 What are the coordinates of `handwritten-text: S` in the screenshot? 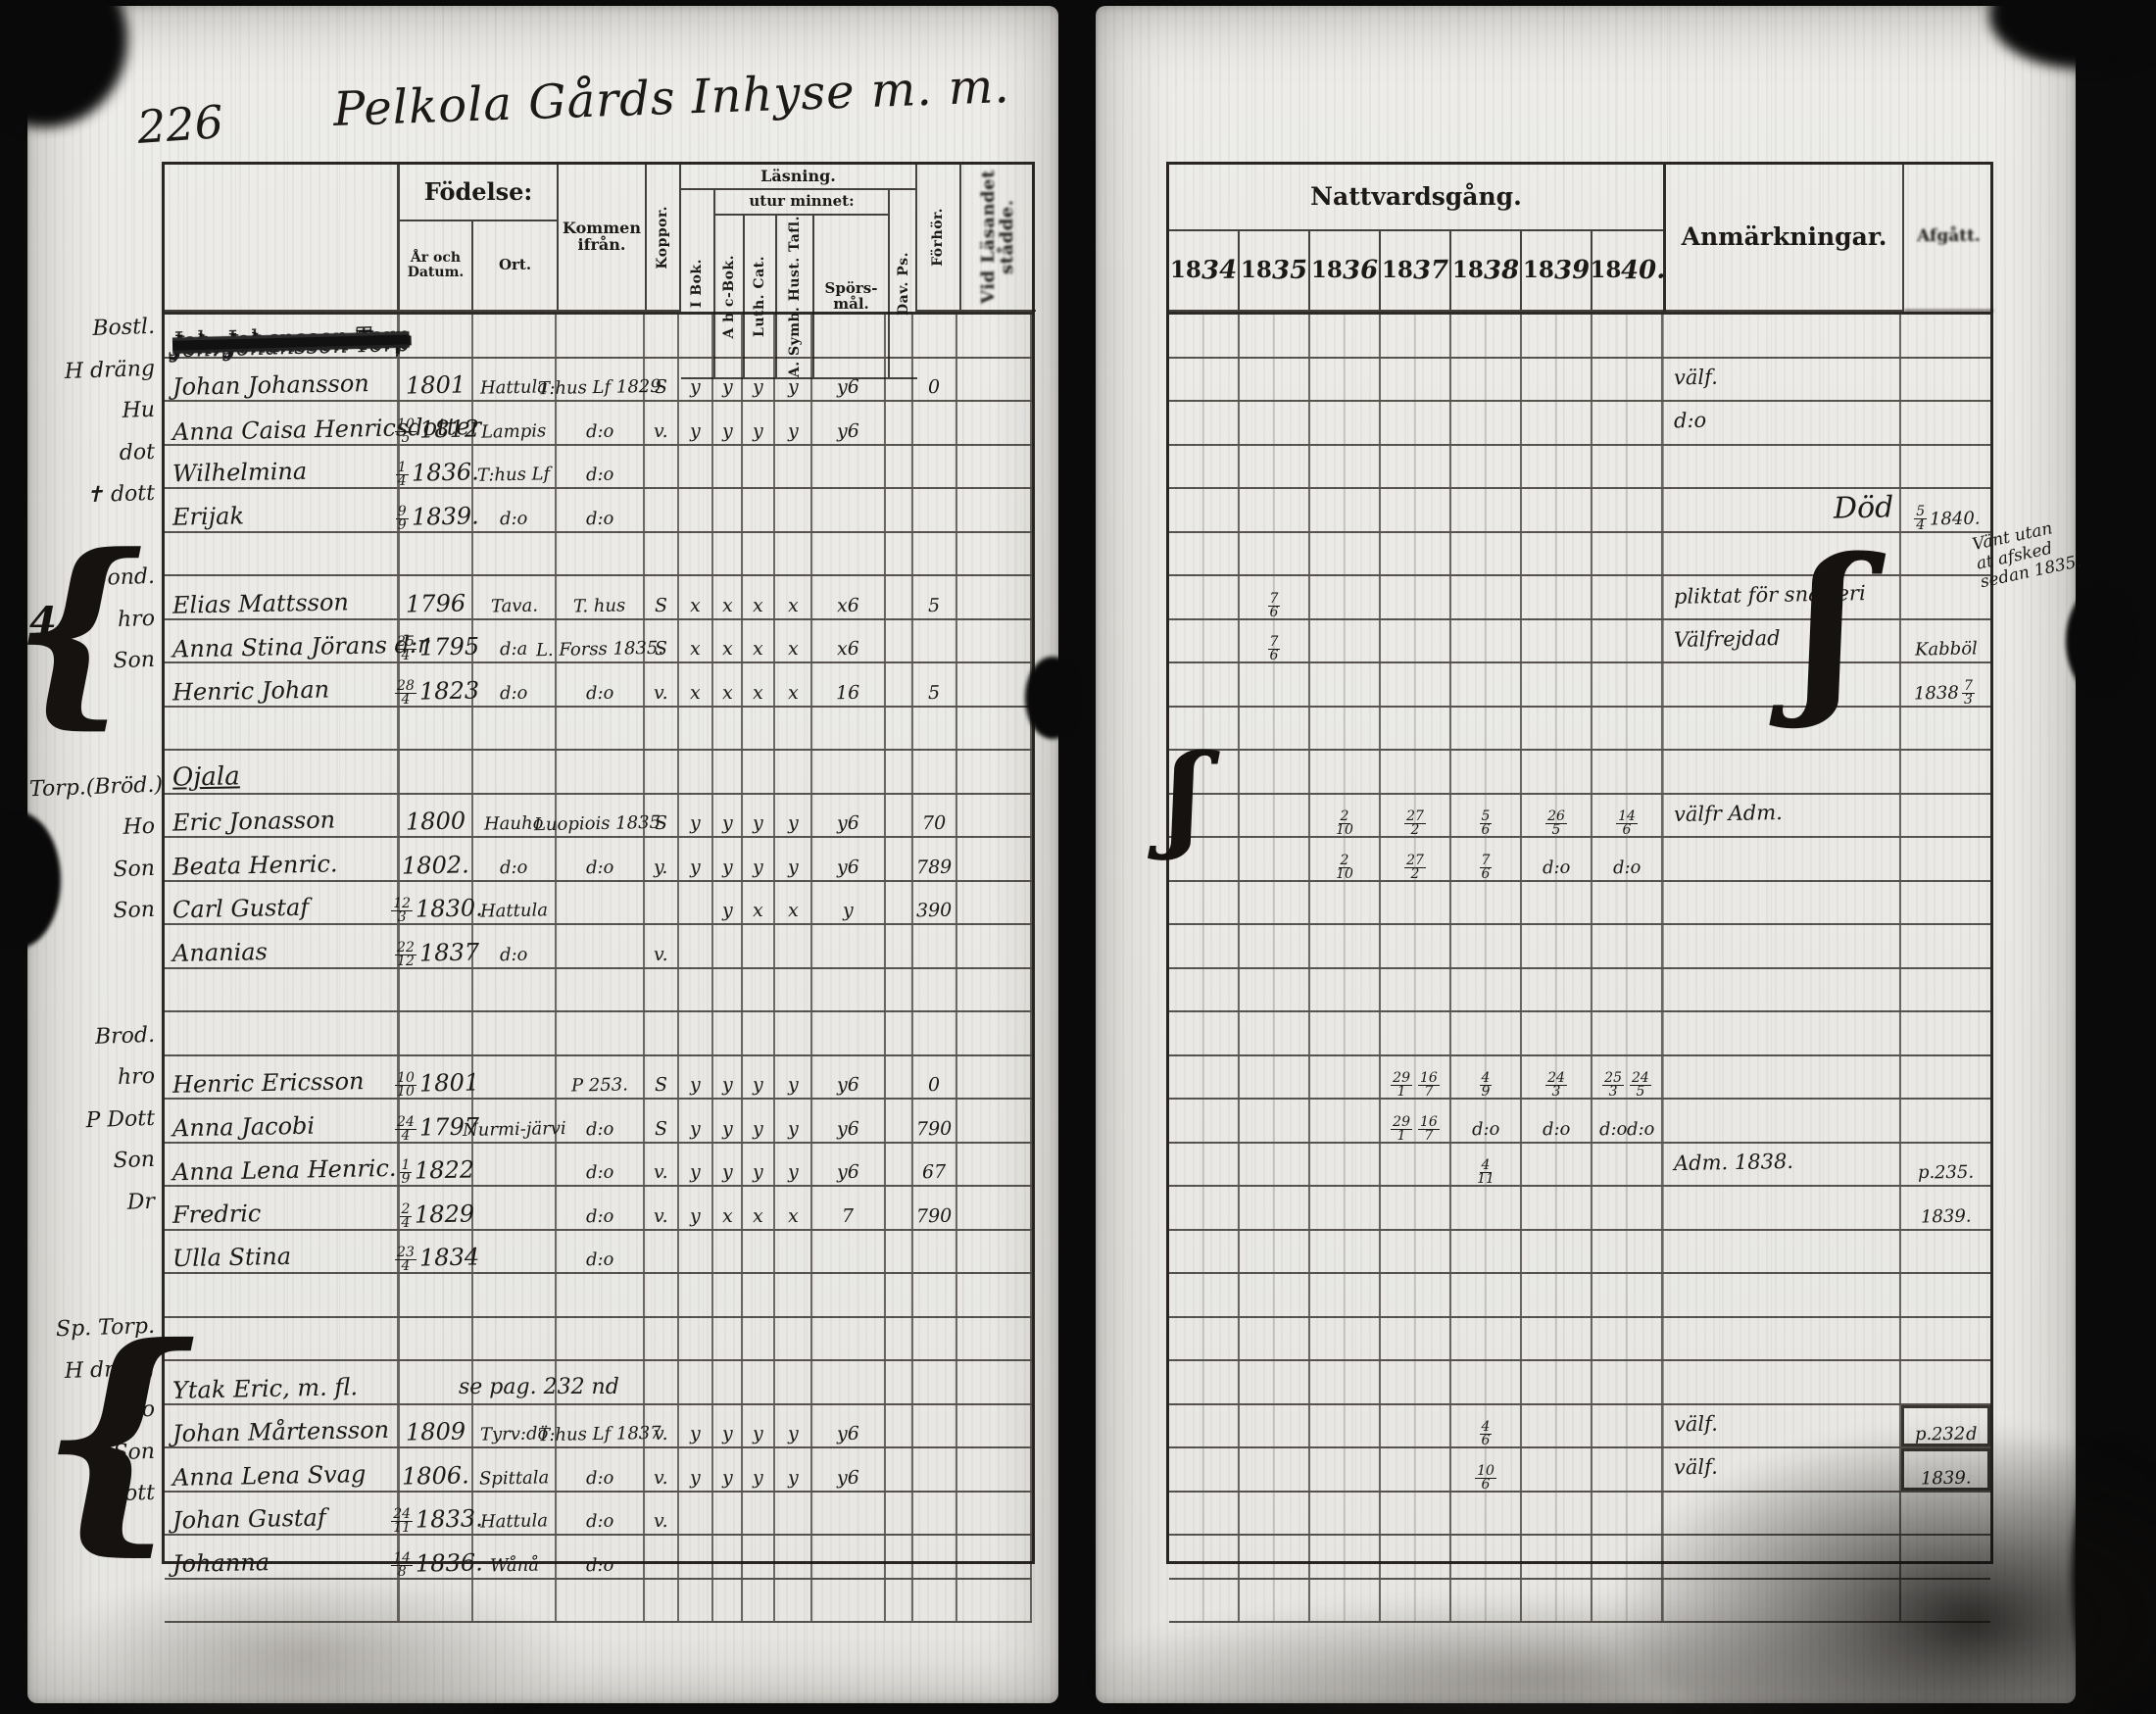 It's located at (661, 1085).